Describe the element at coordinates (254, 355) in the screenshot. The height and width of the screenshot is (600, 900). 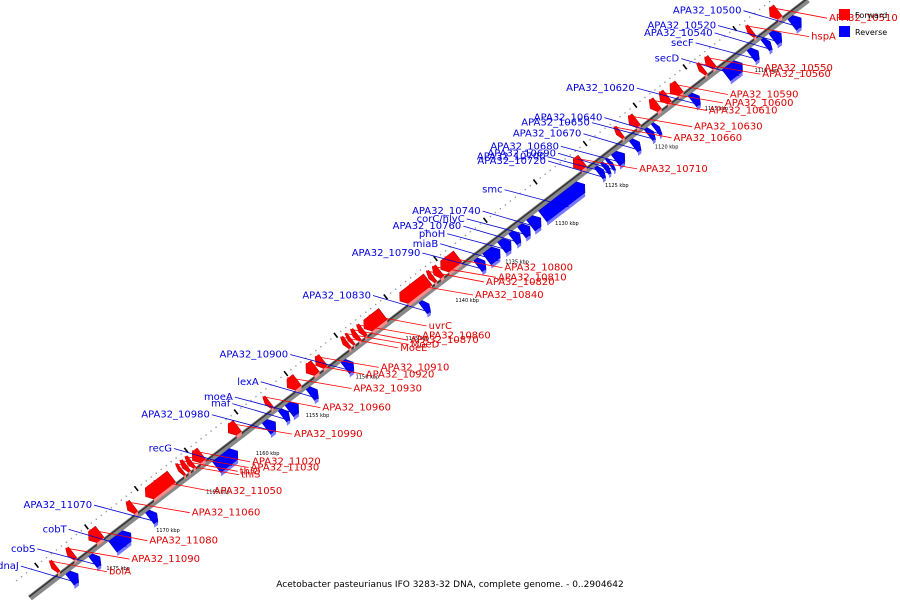
I see `gene-label: APA32_10900` at that location.